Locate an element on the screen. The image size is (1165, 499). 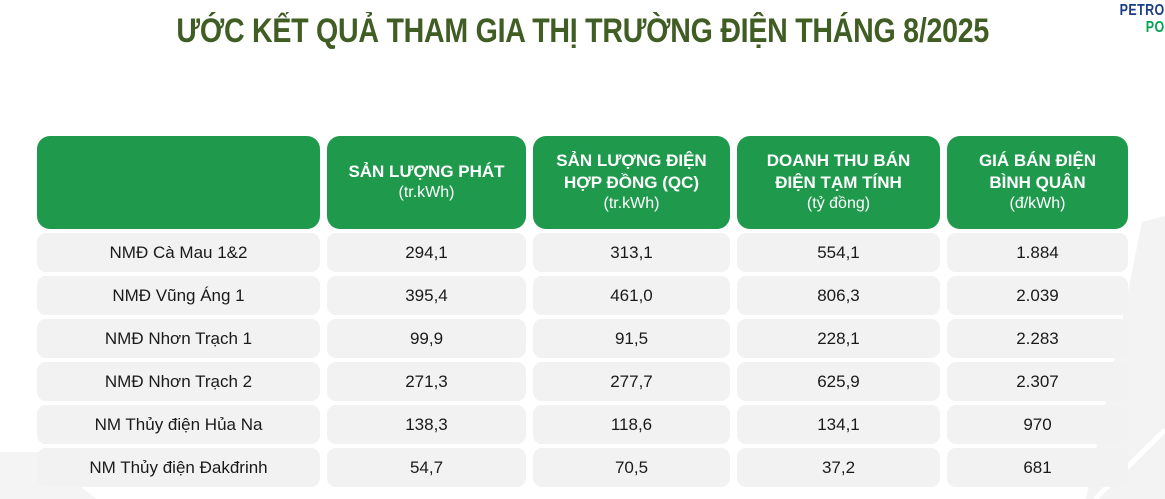
column-header-label: SẢN LƯỢNG PHÁT is located at coordinates (426, 172).